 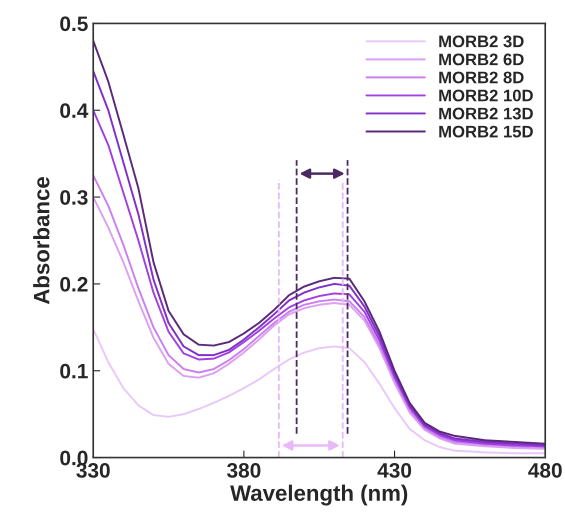 What do you see at coordinates (243, 470) in the screenshot?
I see `x-tick-label: 380` at bounding box center [243, 470].